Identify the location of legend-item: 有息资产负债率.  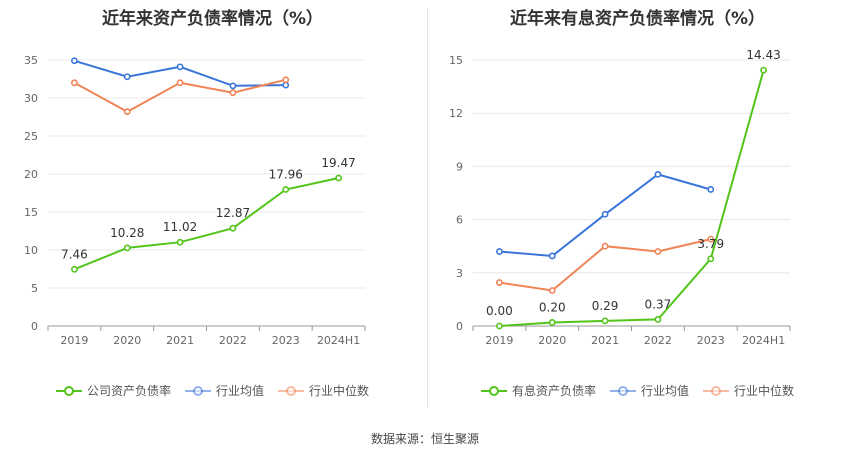
(538, 390).